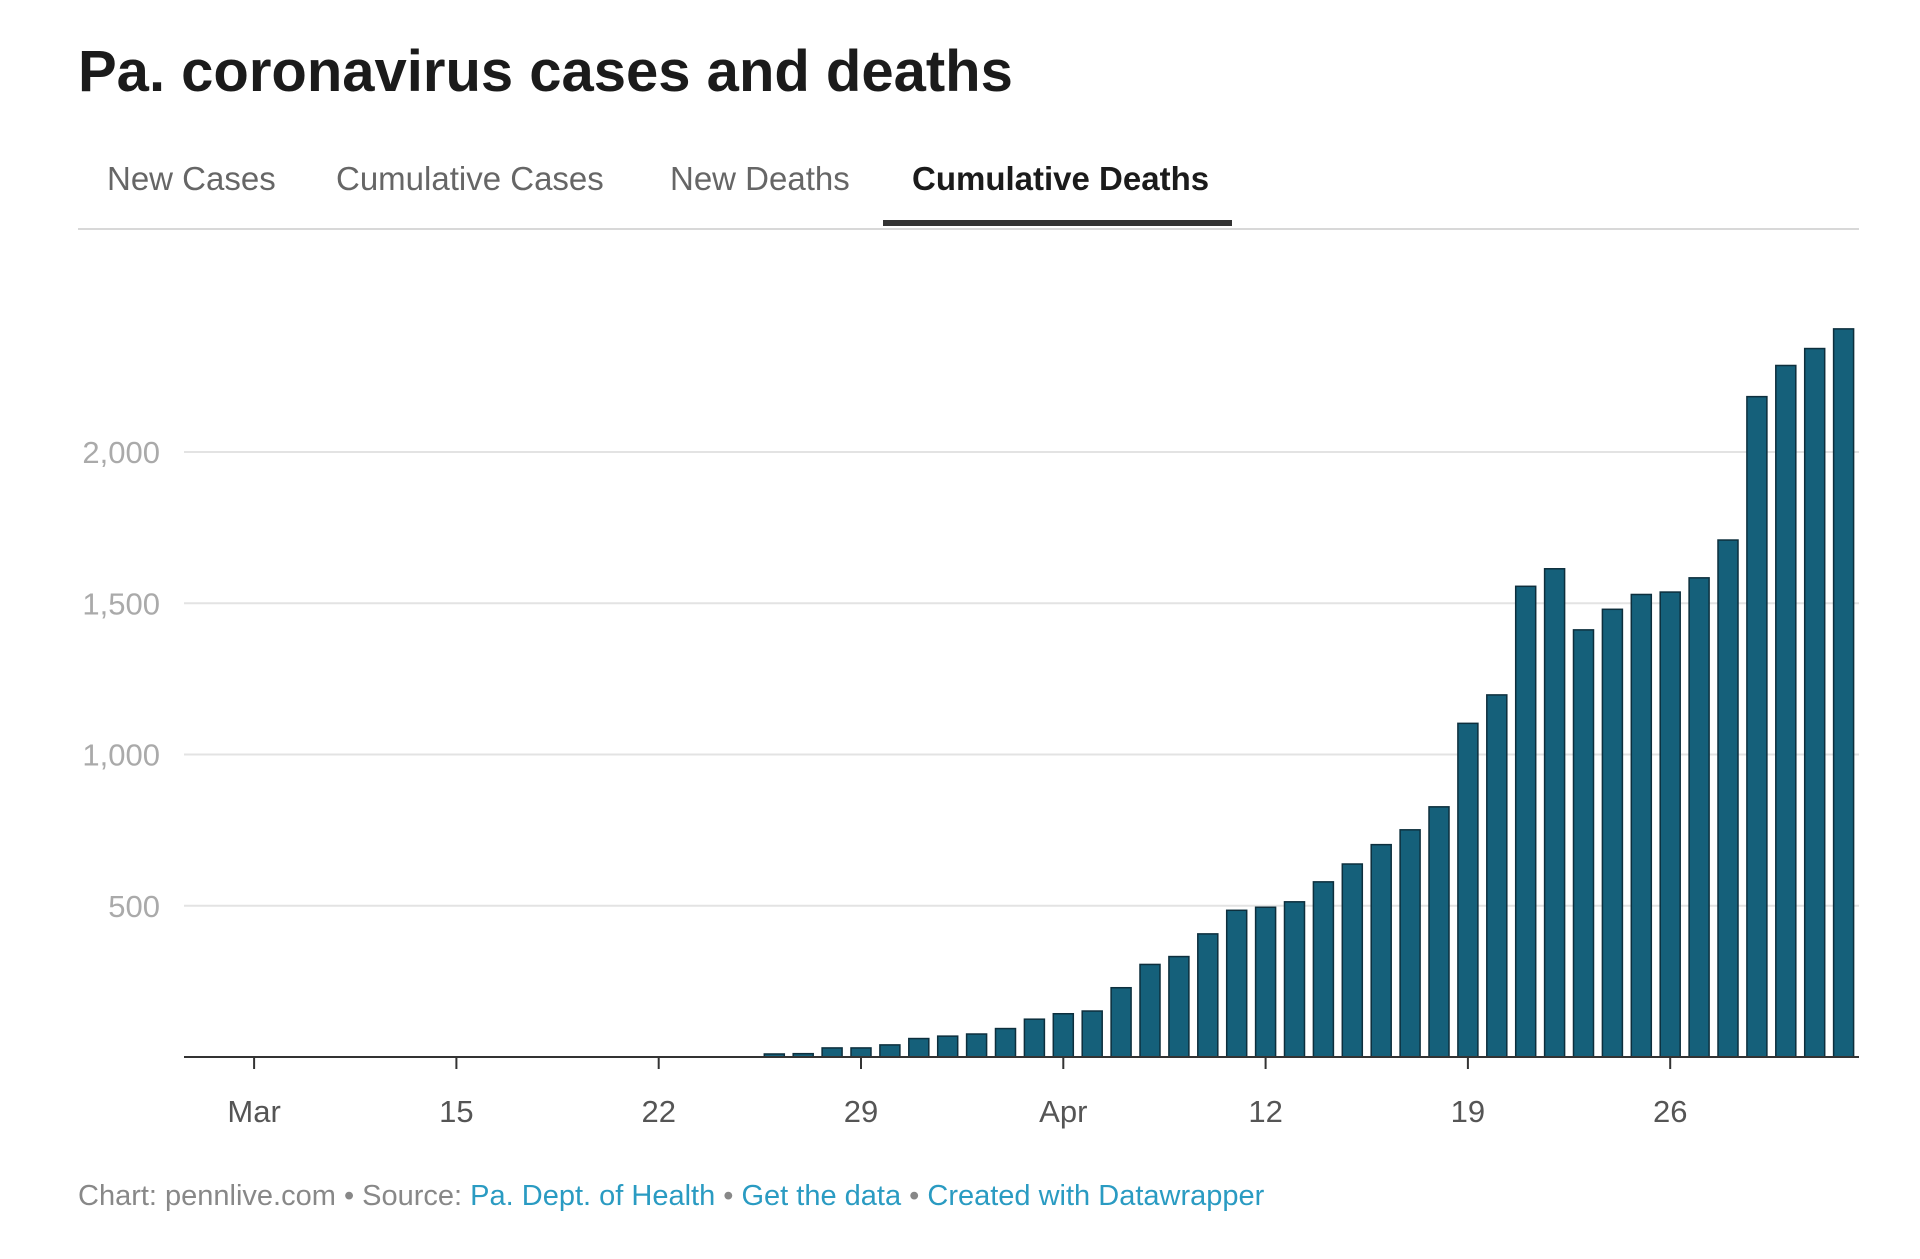  I want to click on tab-new-deaths: New Deaths, so click(760, 178).